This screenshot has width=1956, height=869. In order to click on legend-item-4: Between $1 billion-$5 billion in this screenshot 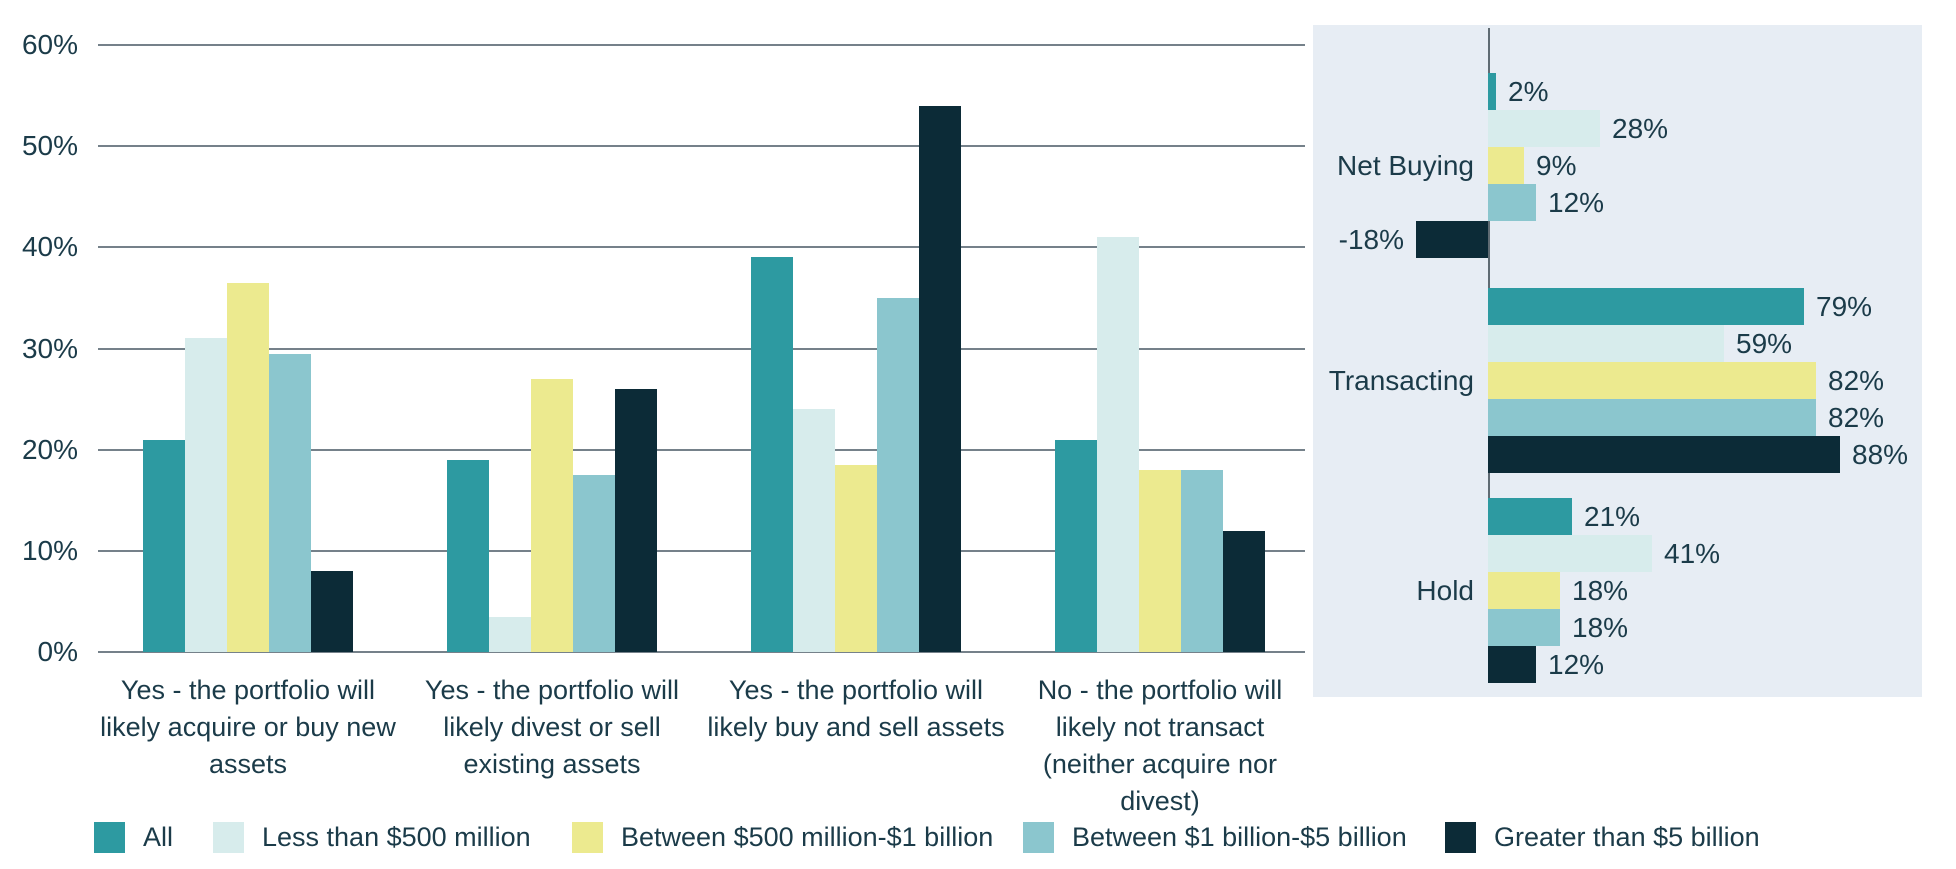, I will do `click(1215, 837)`.